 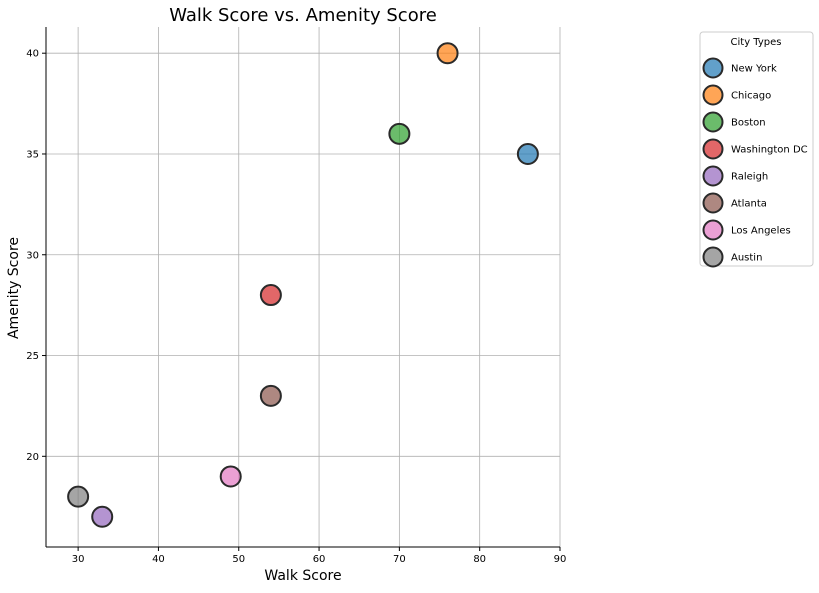 I want to click on legend-marker-raleigh, so click(x=713, y=176).